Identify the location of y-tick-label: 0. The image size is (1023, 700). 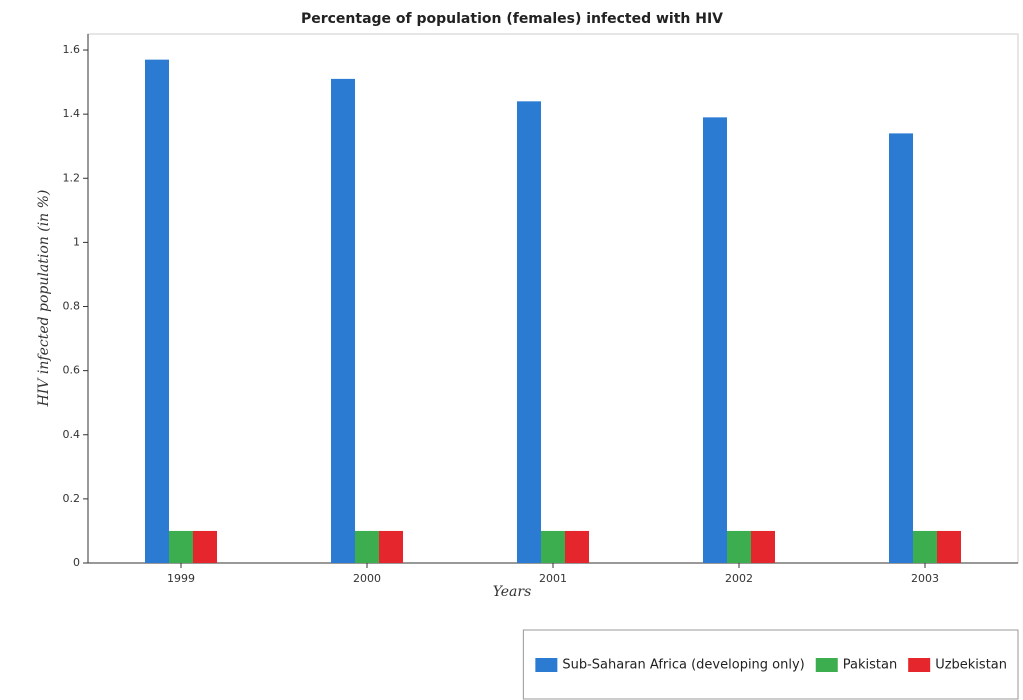
(76, 562).